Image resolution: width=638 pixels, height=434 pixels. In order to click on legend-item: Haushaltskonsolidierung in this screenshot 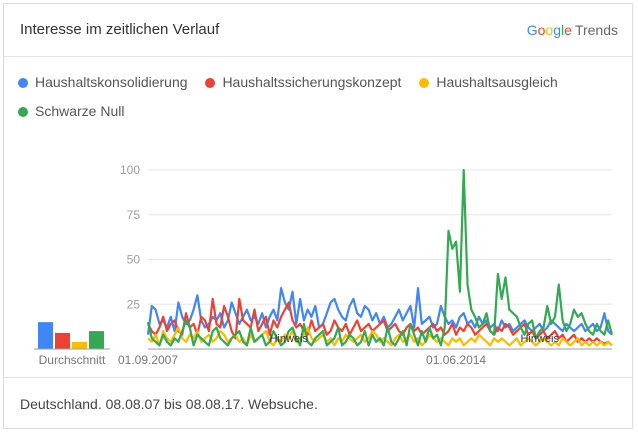, I will do `click(103, 82)`.